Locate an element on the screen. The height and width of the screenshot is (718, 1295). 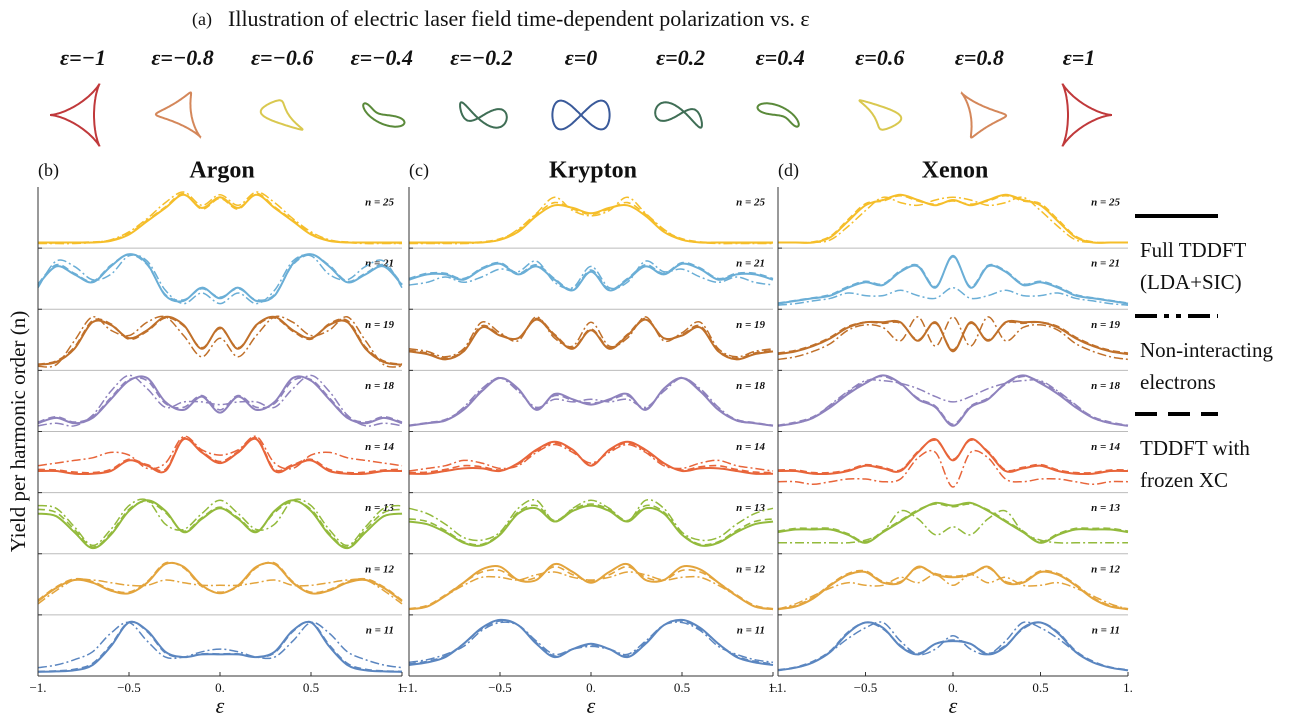
x-tick-label: 1. is located at coordinates (402, 687).